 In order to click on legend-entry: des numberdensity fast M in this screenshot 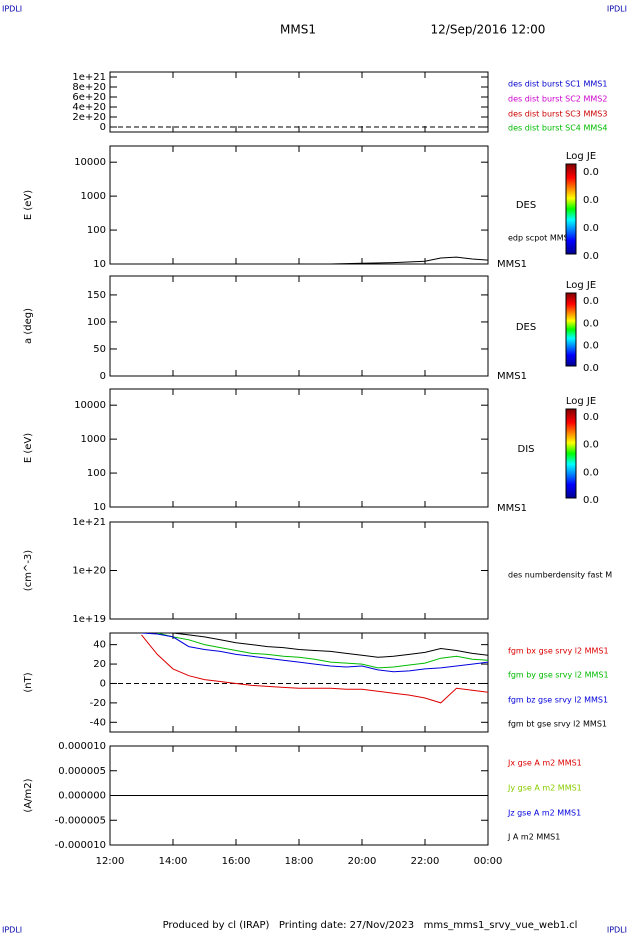, I will do `click(560, 575)`.